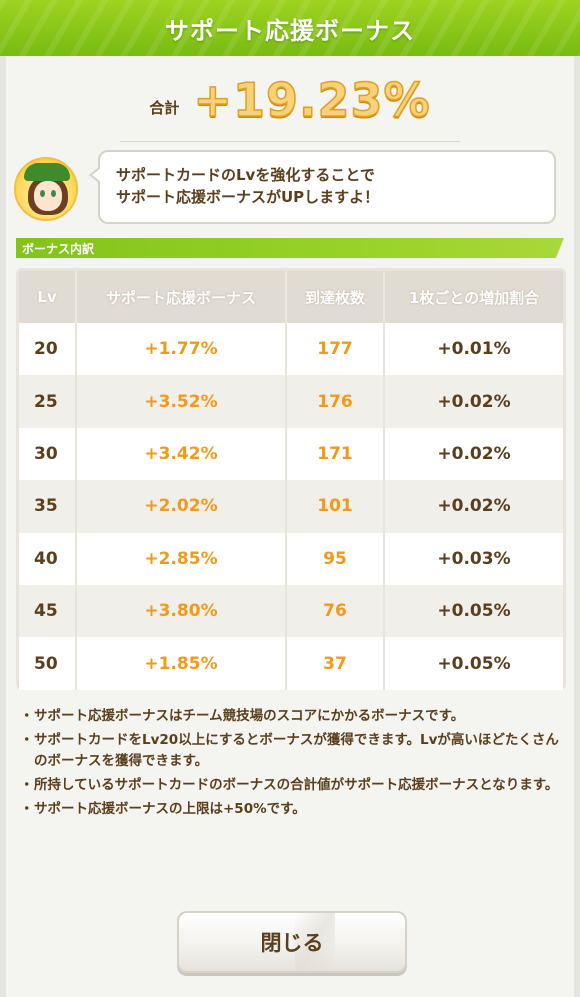 The image size is (580, 997). What do you see at coordinates (48, 558) in the screenshot?
I see `cell-lv: 40` at bounding box center [48, 558].